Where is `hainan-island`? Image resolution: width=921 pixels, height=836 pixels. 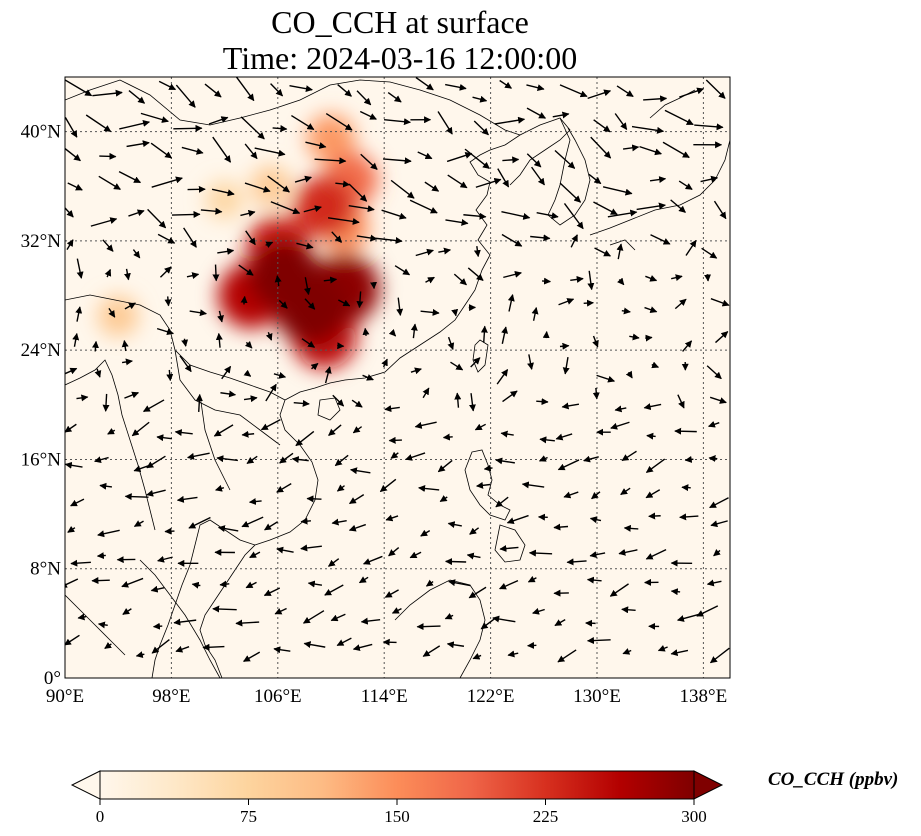 hainan-island is located at coordinates (329, 409).